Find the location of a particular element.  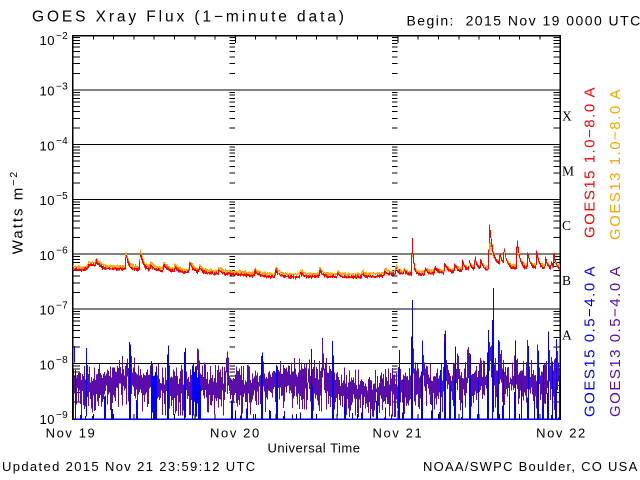

svg-text: GOES13 1.0−8.0 A is located at coordinates (615, 164).